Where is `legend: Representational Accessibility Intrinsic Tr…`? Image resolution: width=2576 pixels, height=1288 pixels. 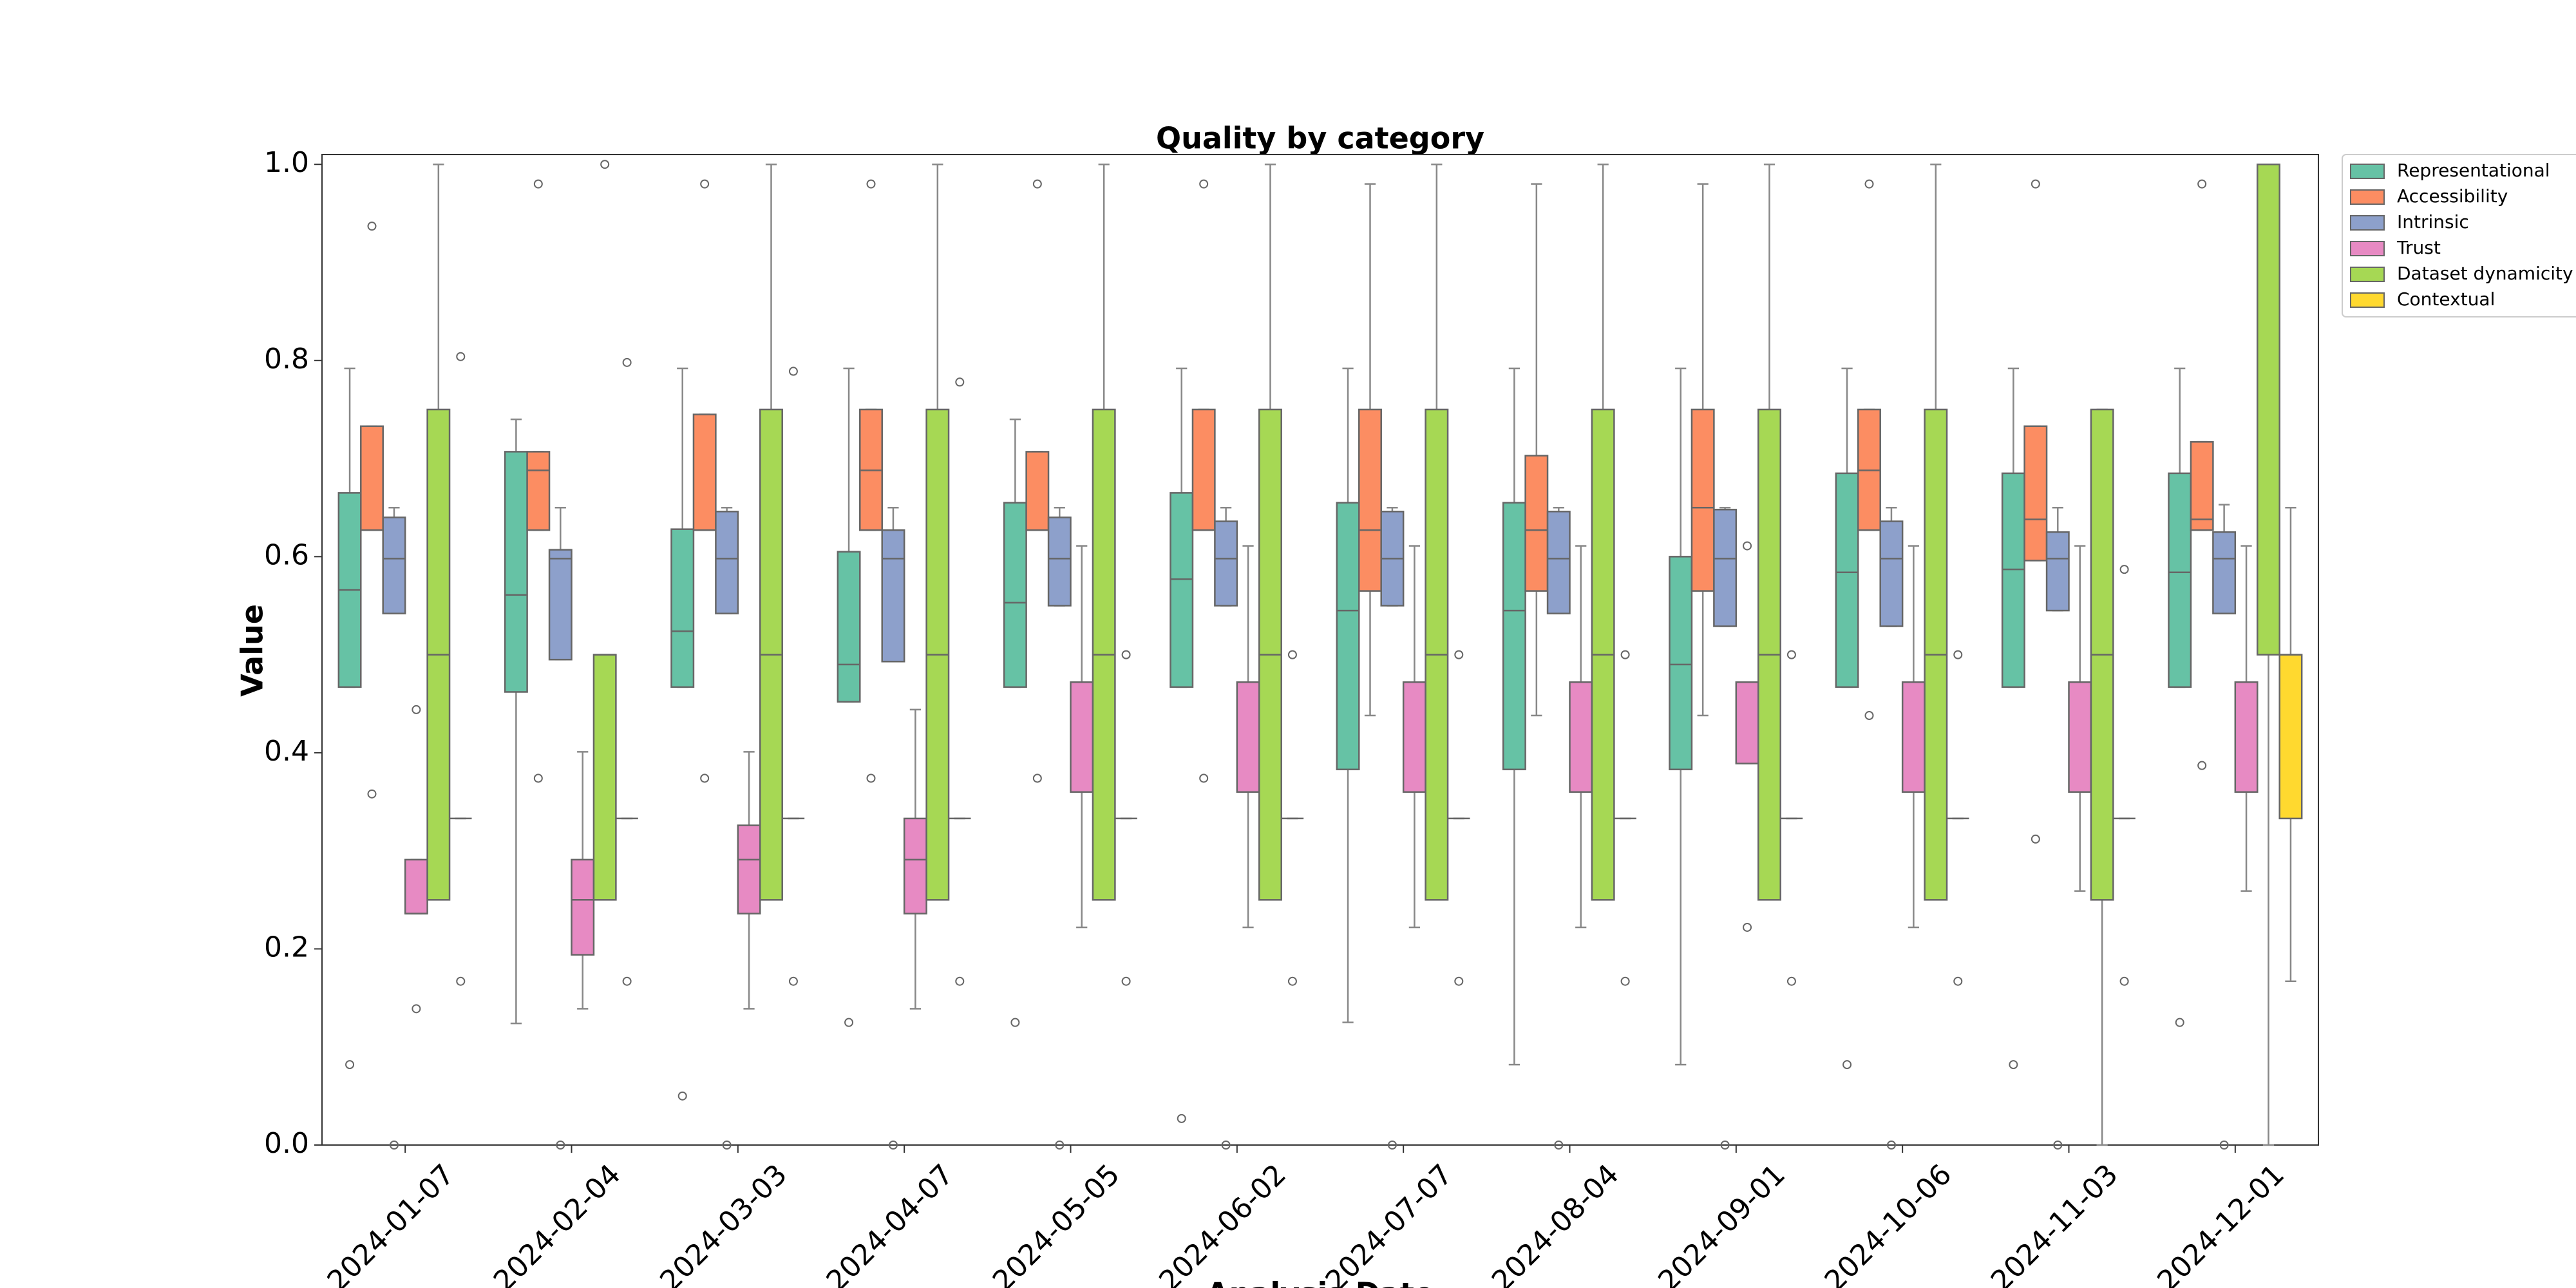 legend: Representational Accessibility Intrinsic Tr… is located at coordinates (2459, 235).